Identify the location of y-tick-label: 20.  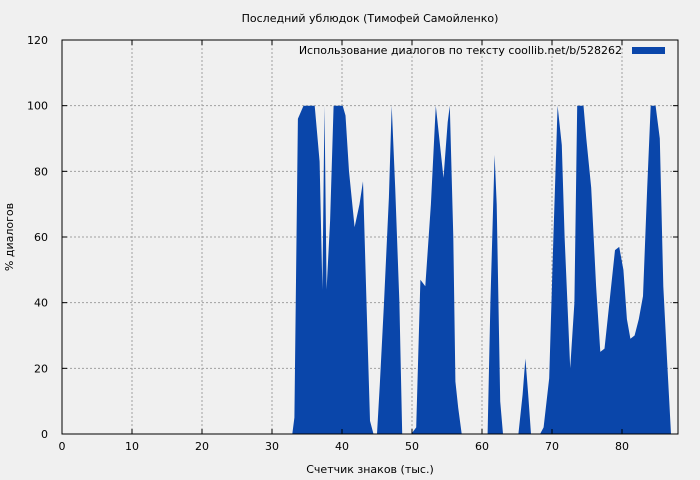
(41, 368).